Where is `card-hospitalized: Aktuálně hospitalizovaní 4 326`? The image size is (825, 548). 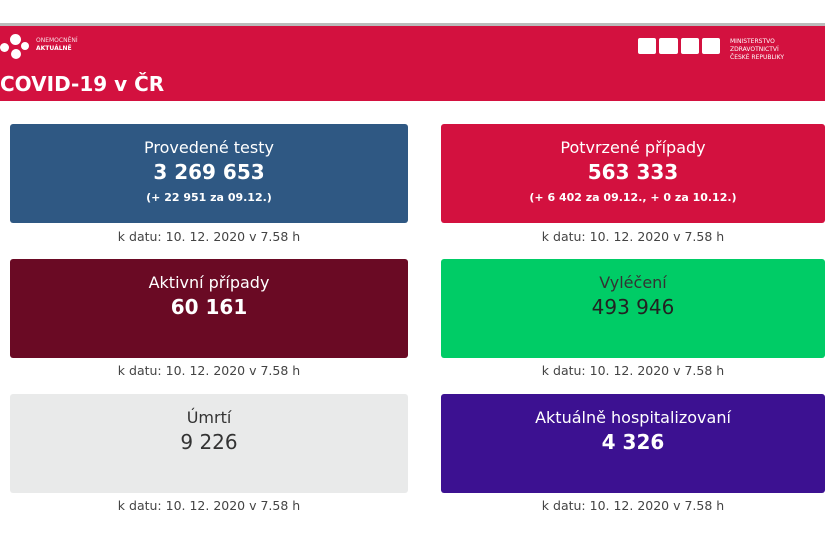 card-hospitalized: Aktuálně hospitalizovaní 4 326 is located at coordinates (633, 443).